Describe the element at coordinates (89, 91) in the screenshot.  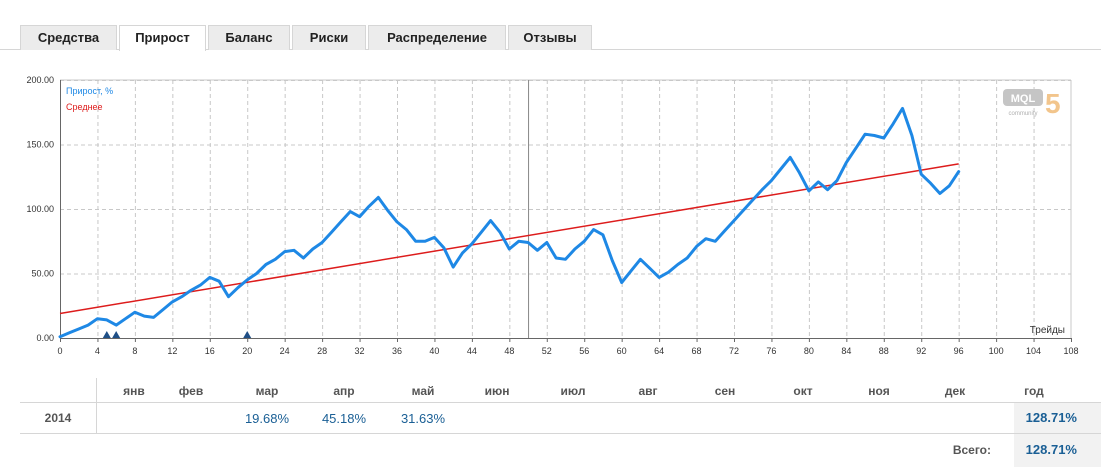
I see `legend-growth: Прирост, %` at that location.